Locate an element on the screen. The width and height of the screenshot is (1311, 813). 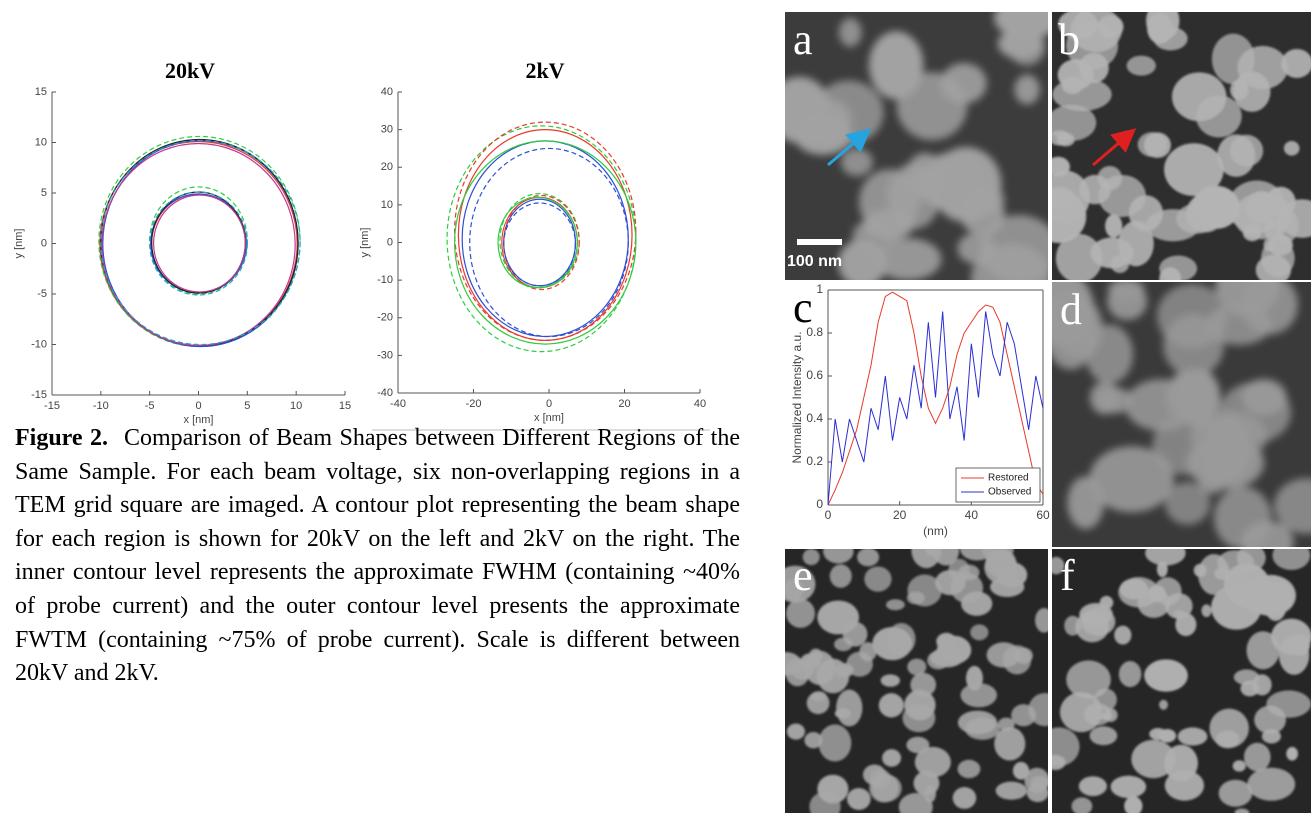
panel-label: a is located at coordinates (803, 39).